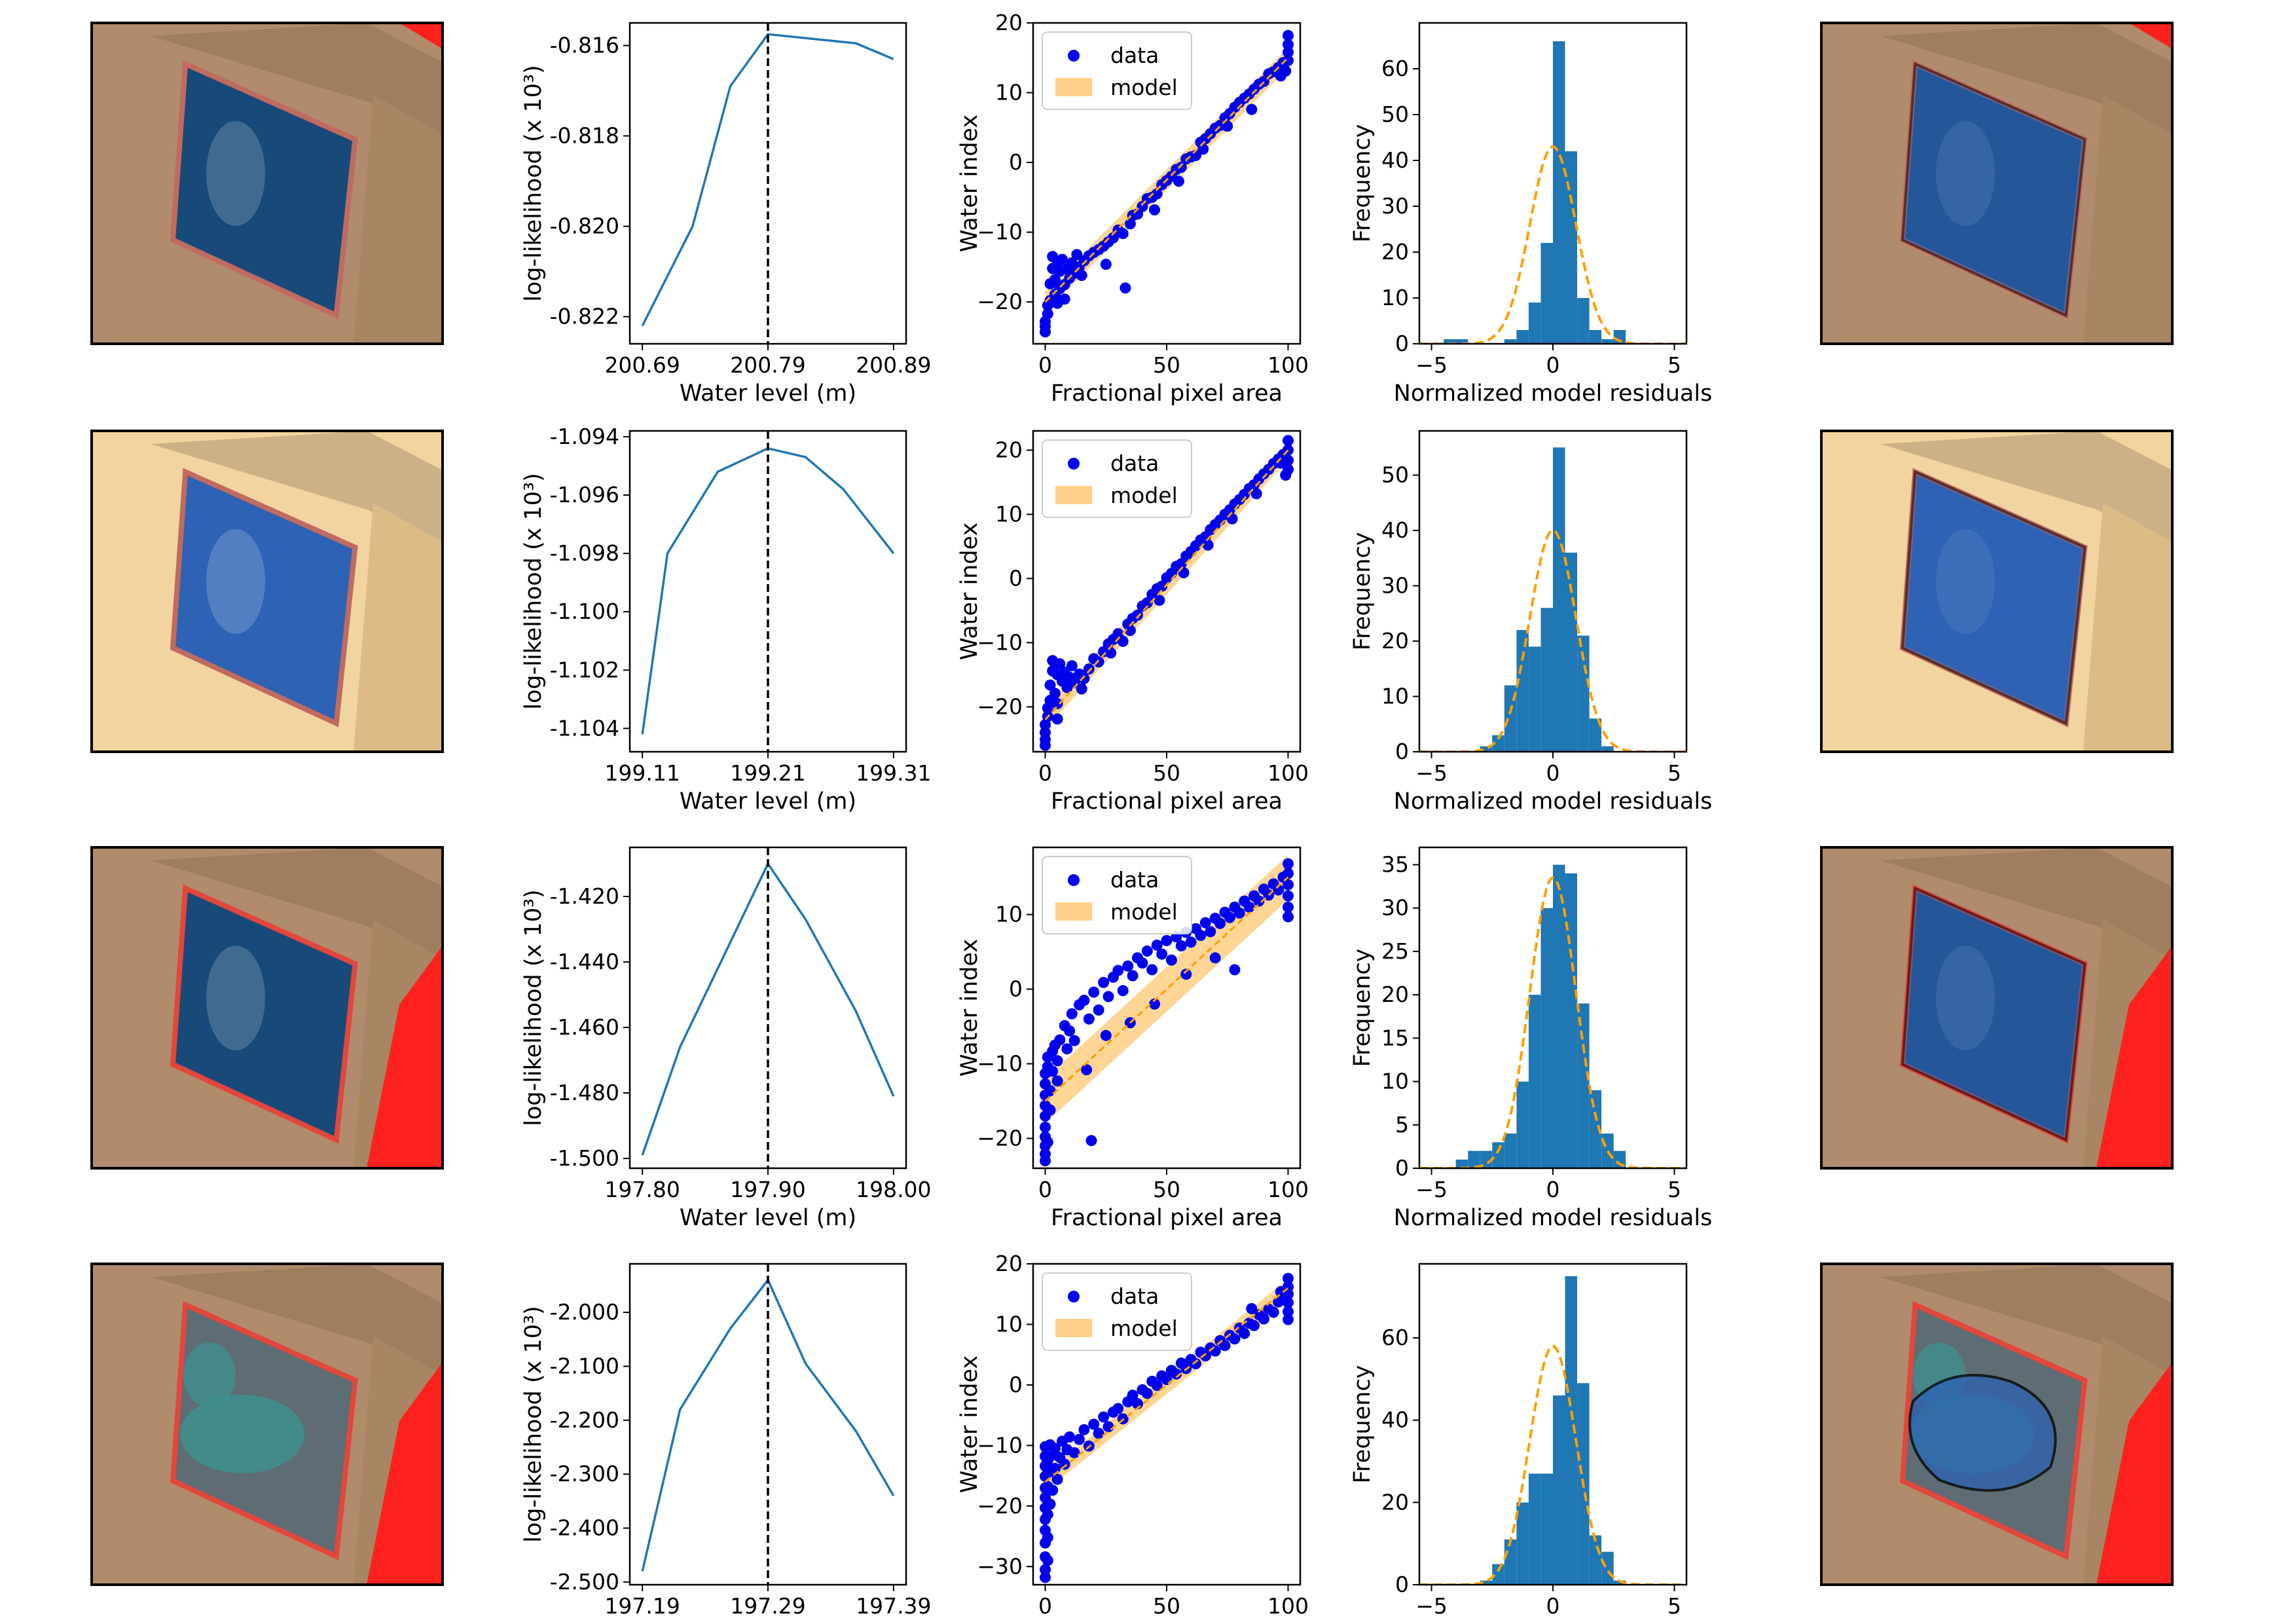 The image size is (2296, 1624). What do you see at coordinates (584, 45) in the screenshot?
I see `y-tick-label: -0.816` at bounding box center [584, 45].